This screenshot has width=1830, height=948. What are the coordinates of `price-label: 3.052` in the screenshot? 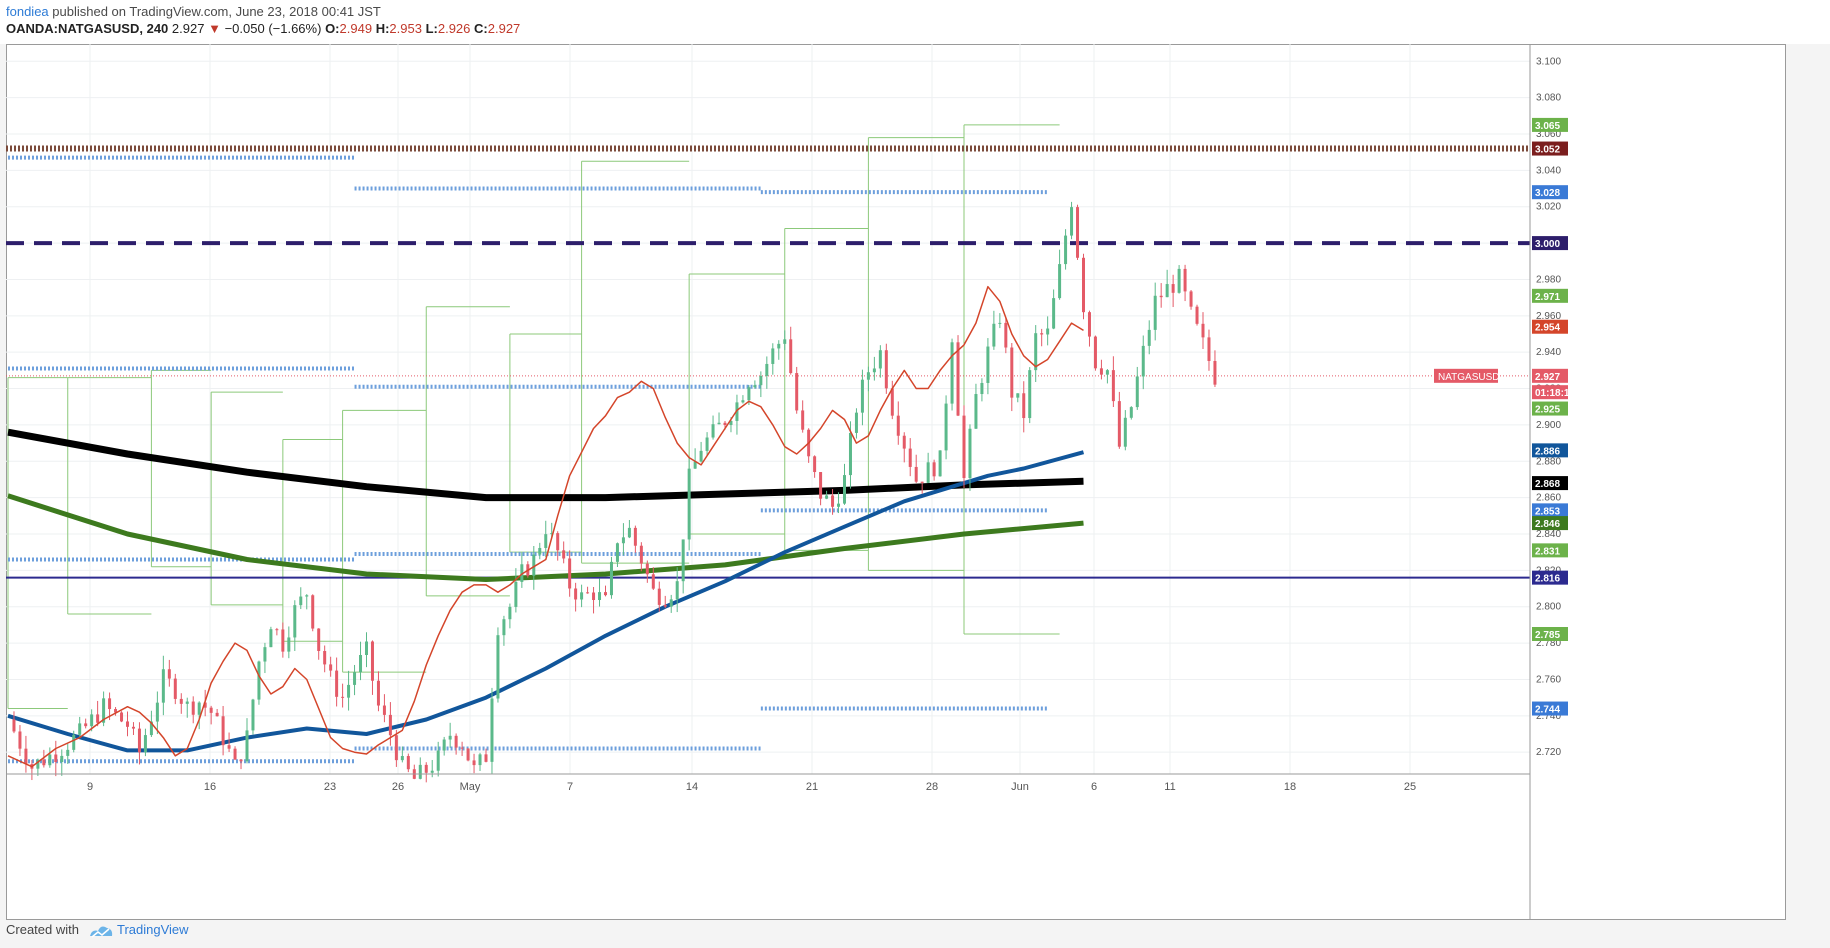 It's located at (1547, 150).